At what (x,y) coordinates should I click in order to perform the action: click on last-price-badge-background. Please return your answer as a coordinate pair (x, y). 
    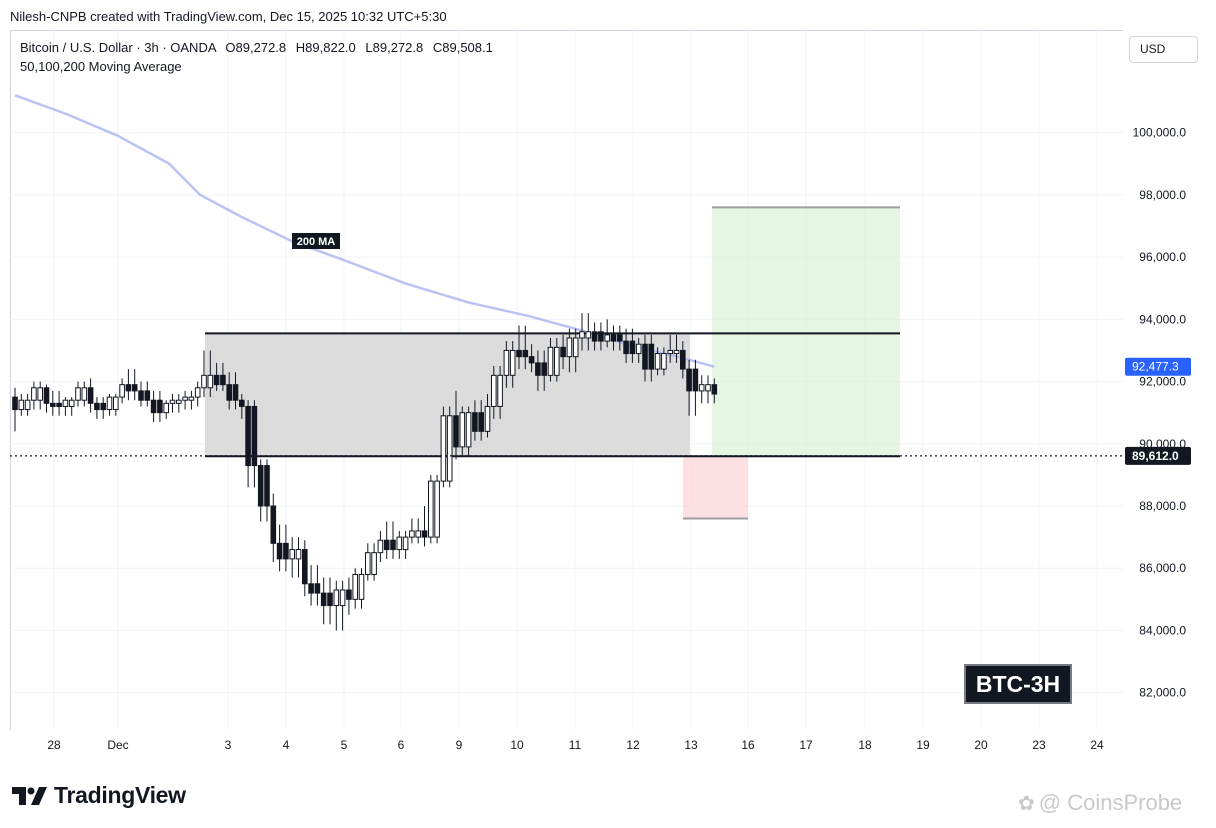
    Looking at the image, I should click on (1158, 455).